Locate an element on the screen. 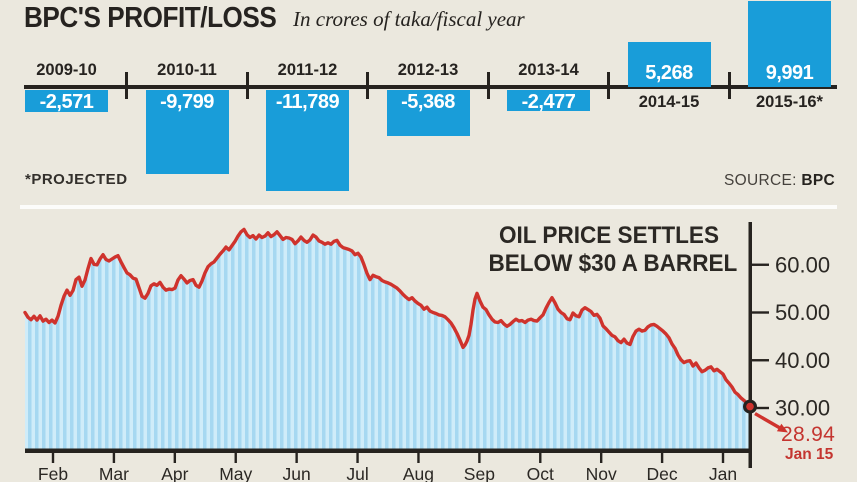  month-label: Jul is located at coordinates (357, 473).